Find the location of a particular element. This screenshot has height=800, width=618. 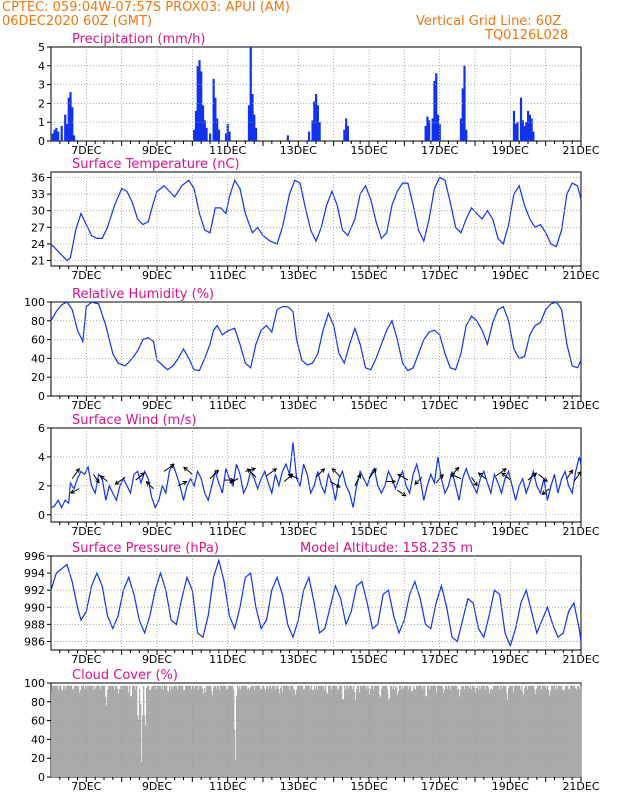

y-tick-label: 100 is located at coordinates (34, 683).